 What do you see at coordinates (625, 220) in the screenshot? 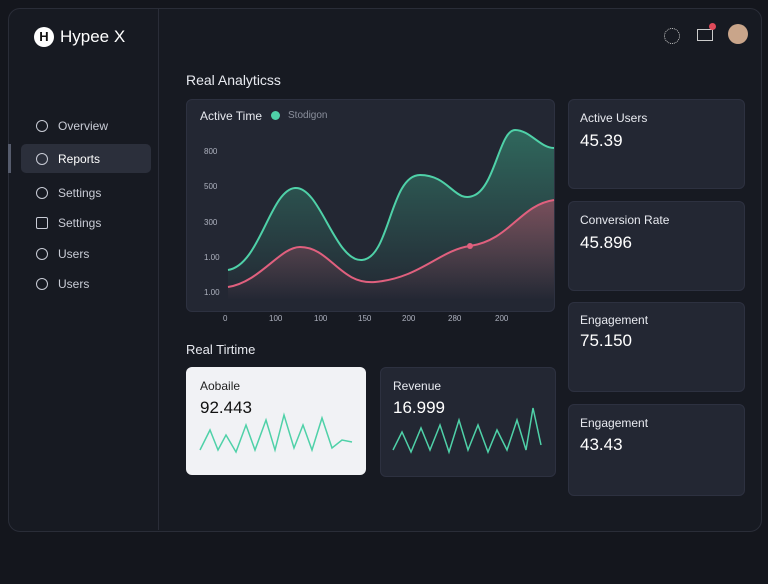
I see `card-label: Conversion Rate` at bounding box center [625, 220].